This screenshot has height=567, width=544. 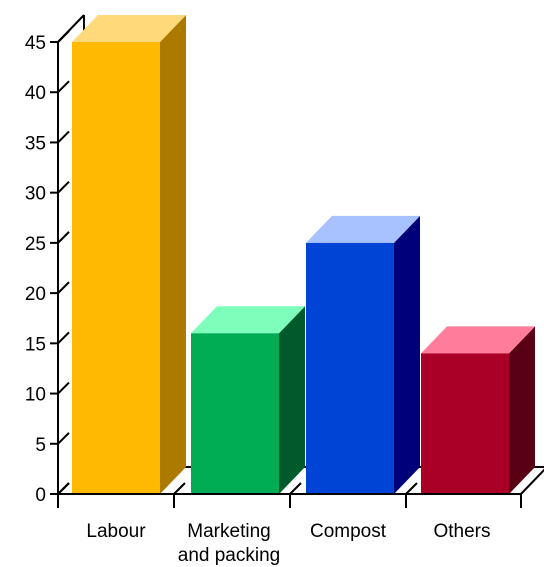 I want to click on y-tick-label: 20, so click(x=35, y=294).